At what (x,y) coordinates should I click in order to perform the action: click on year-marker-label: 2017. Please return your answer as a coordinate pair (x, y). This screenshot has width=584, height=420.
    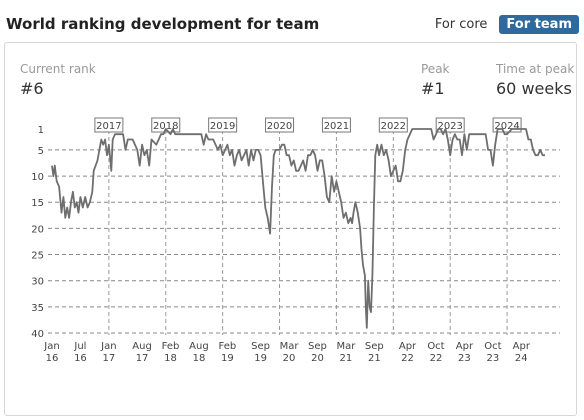
    Looking at the image, I should click on (108, 126).